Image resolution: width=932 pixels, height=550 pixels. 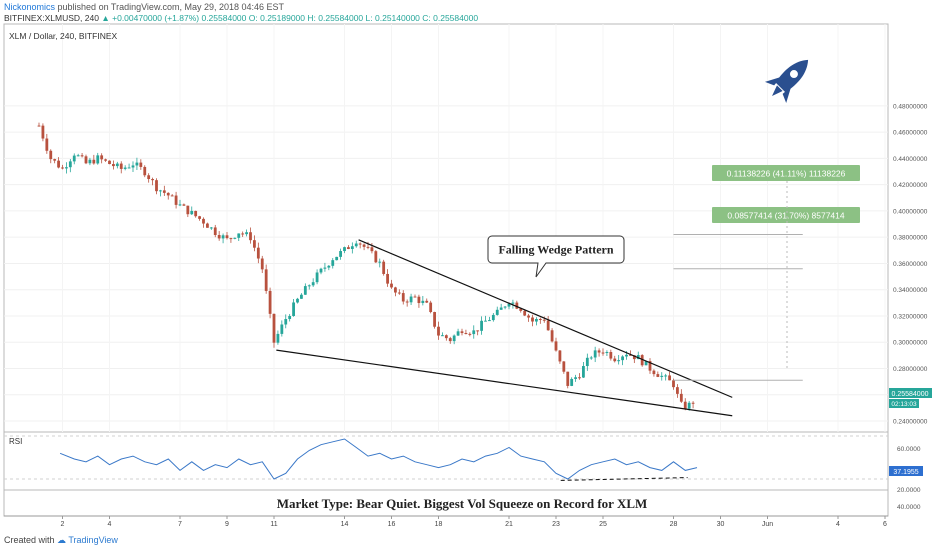 I want to click on open-value: O: 0.25189000, so click(x=277, y=18).